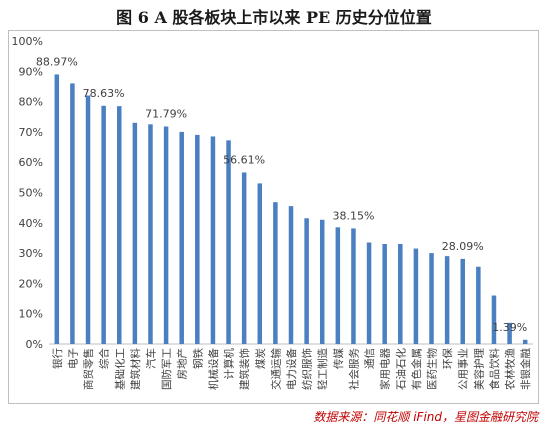 Image resolution: width=548 pixels, height=428 pixels. Describe the element at coordinates (510, 369) in the screenshot. I see `x-tick-label: 农林牧渔` at that location.